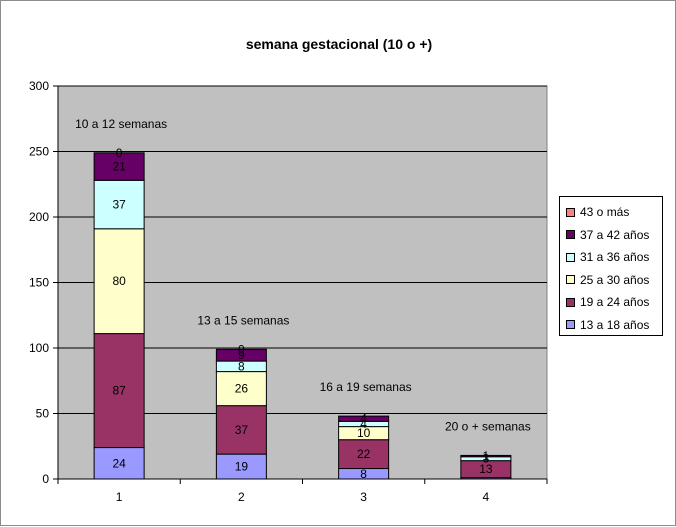  I want to click on y-tick-label: 0, so click(45, 479).